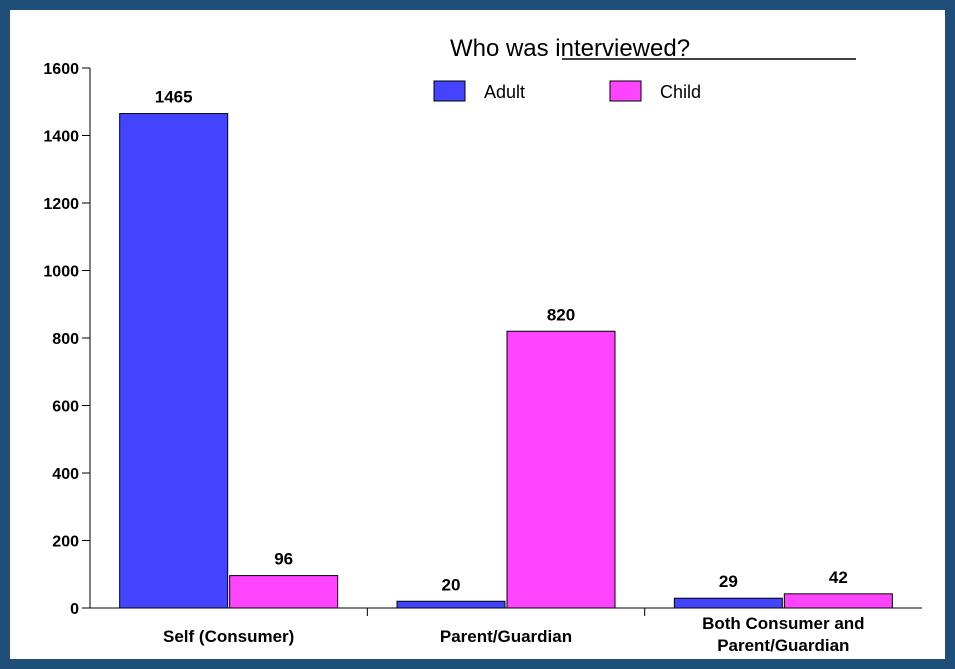 The height and width of the screenshot is (669, 955). Describe the element at coordinates (228, 636) in the screenshot. I see `x-category-label: Self (Consumer)` at that location.